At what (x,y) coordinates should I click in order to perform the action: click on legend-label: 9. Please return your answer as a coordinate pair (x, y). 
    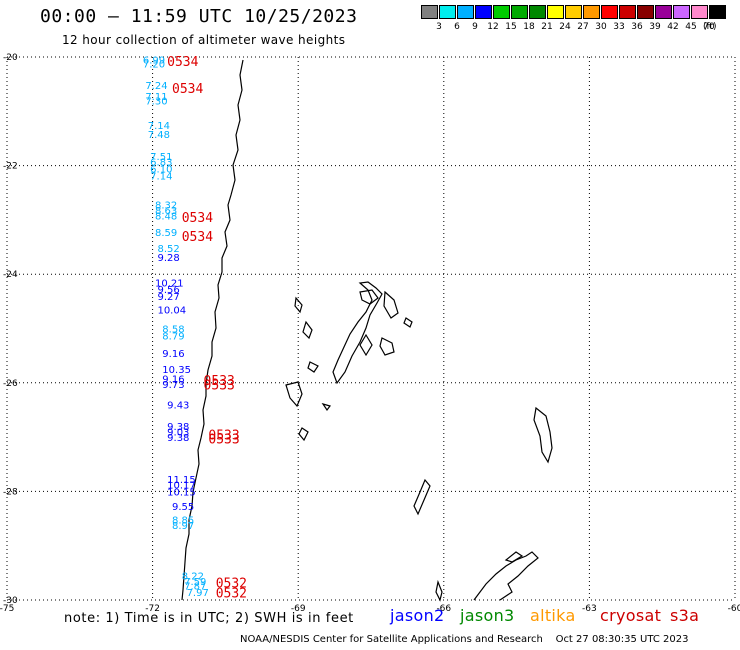
    Looking at the image, I should click on (475, 27).